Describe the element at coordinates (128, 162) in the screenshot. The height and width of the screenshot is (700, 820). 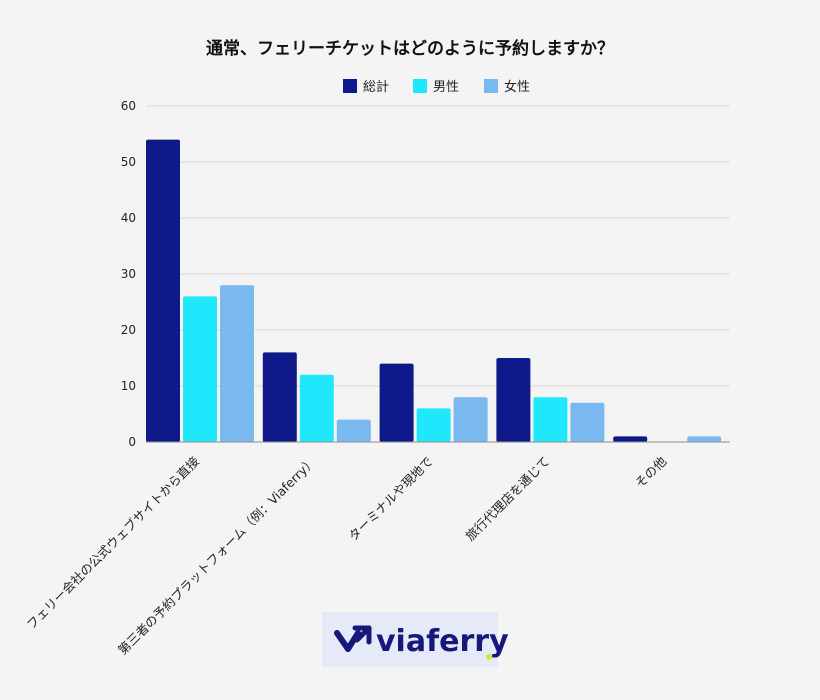
I see `y-tick-label: 50` at that location.